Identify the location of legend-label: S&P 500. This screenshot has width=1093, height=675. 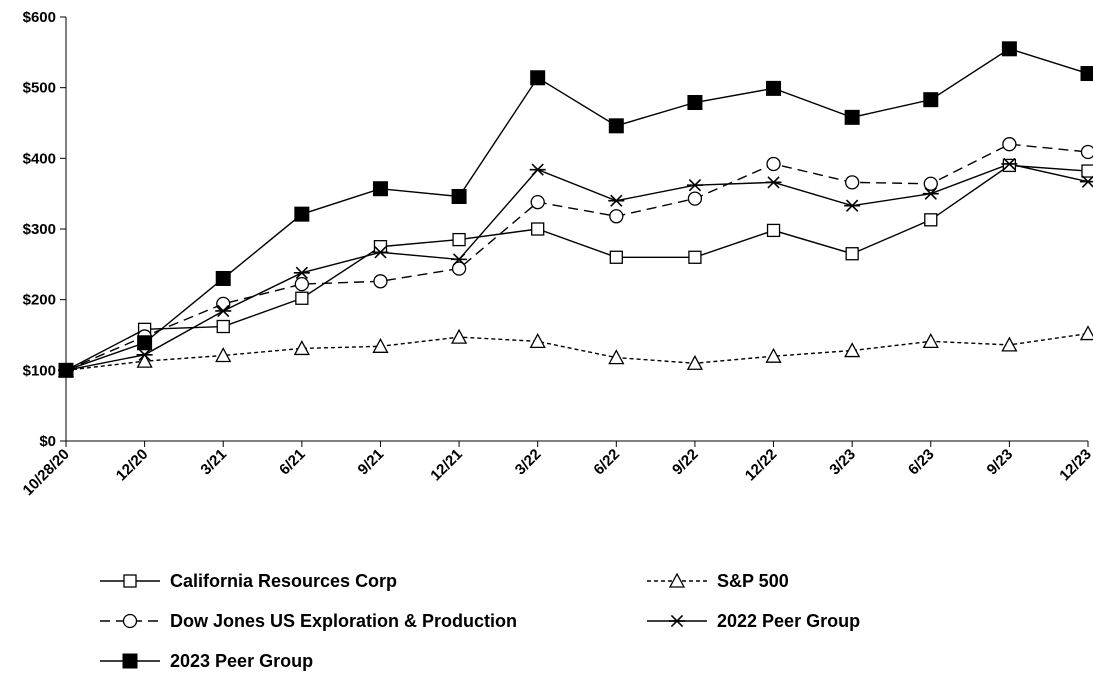
(753, 581).